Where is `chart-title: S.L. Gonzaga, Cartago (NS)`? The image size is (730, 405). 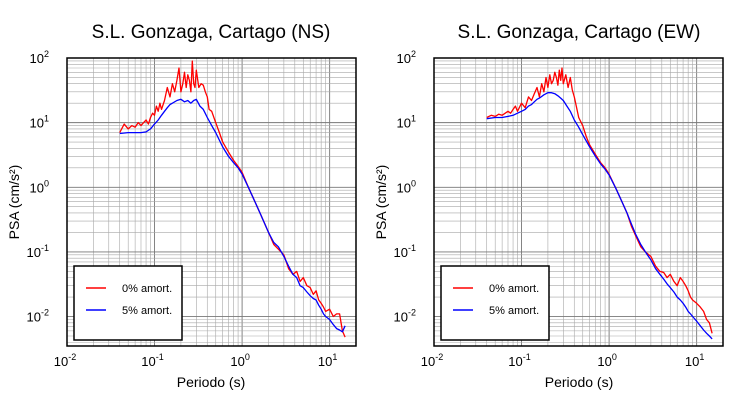 chart-title: S.L. Gonzaga, Cartago (NS) is located at coordinates (211, 32).